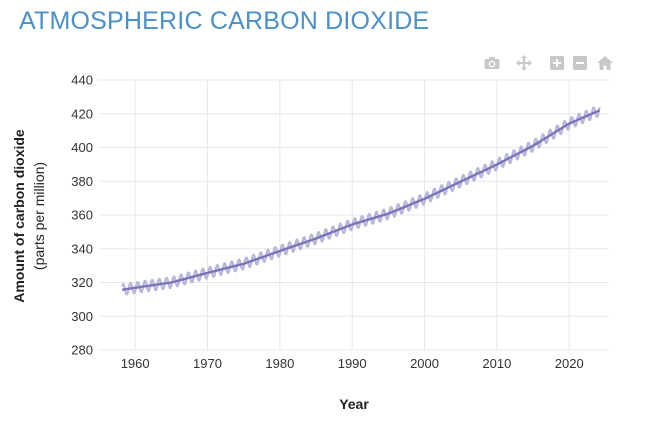  What do you see at coordinates (135, 363) in the screenshot?
I see `x-tick-label: 1960` at bounding box center [135, 363].